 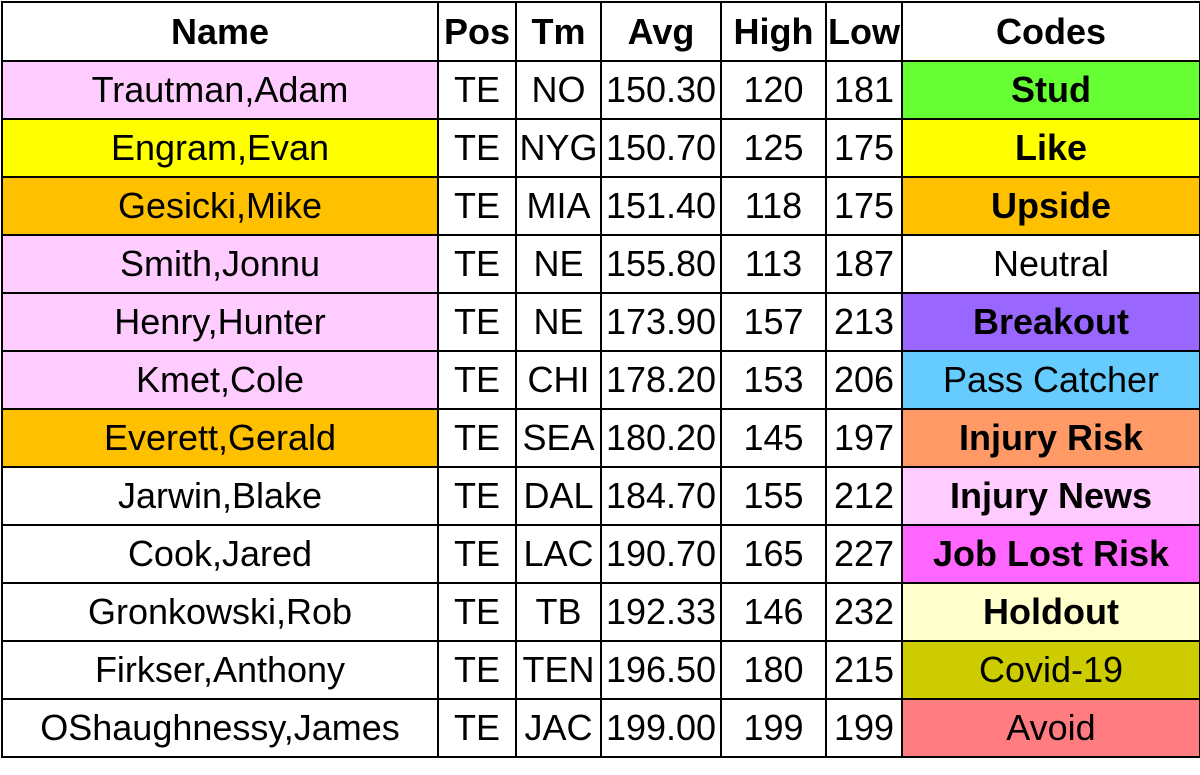 I want to click on header-codes: Codes, so click(x=1050, y=31).